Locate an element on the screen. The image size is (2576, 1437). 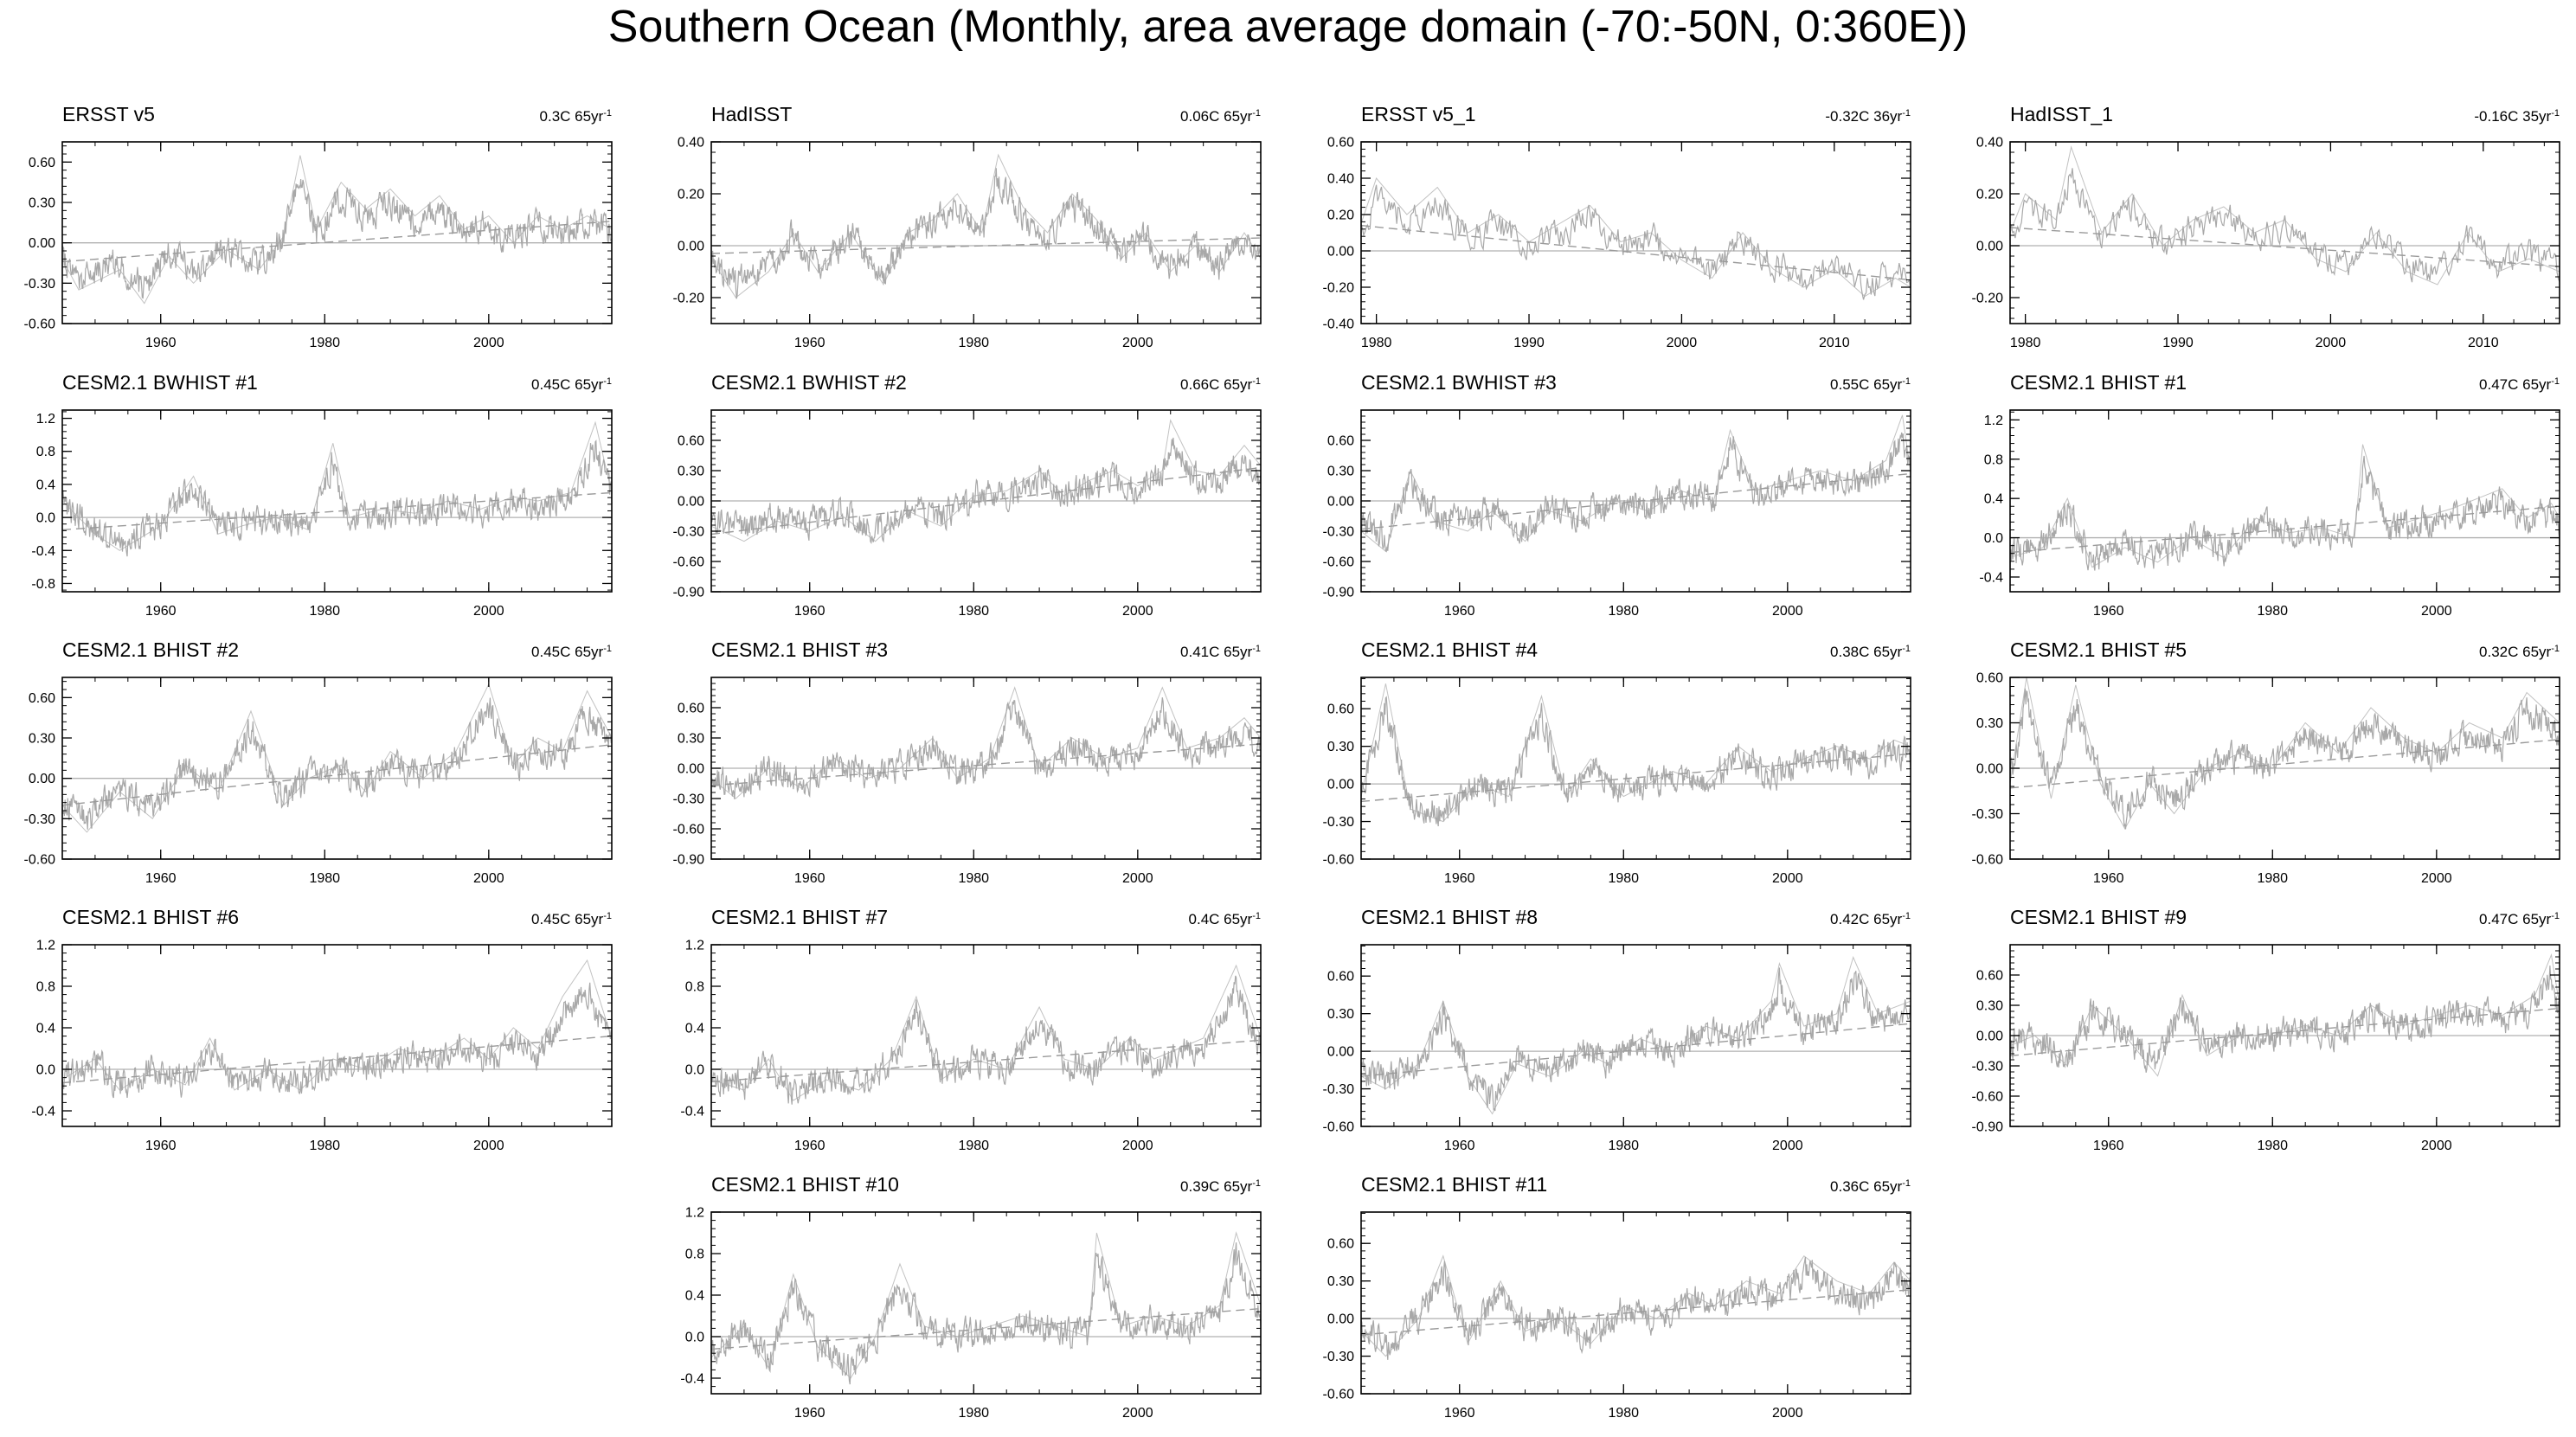
y-tick-label: 0.20 is located at coordinates (1341, 216).